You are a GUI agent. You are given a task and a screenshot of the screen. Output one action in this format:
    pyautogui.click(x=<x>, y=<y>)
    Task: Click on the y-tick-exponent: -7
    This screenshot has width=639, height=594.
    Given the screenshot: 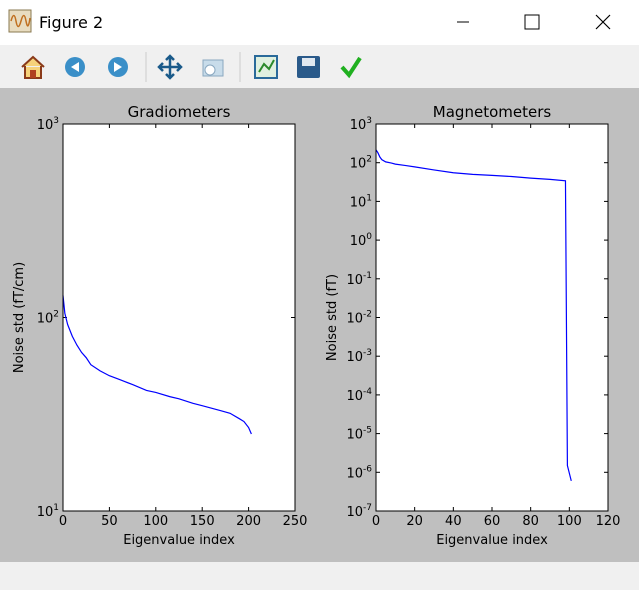 What is the action you would take?
    pyautogui.click(x=367, y=508)
    